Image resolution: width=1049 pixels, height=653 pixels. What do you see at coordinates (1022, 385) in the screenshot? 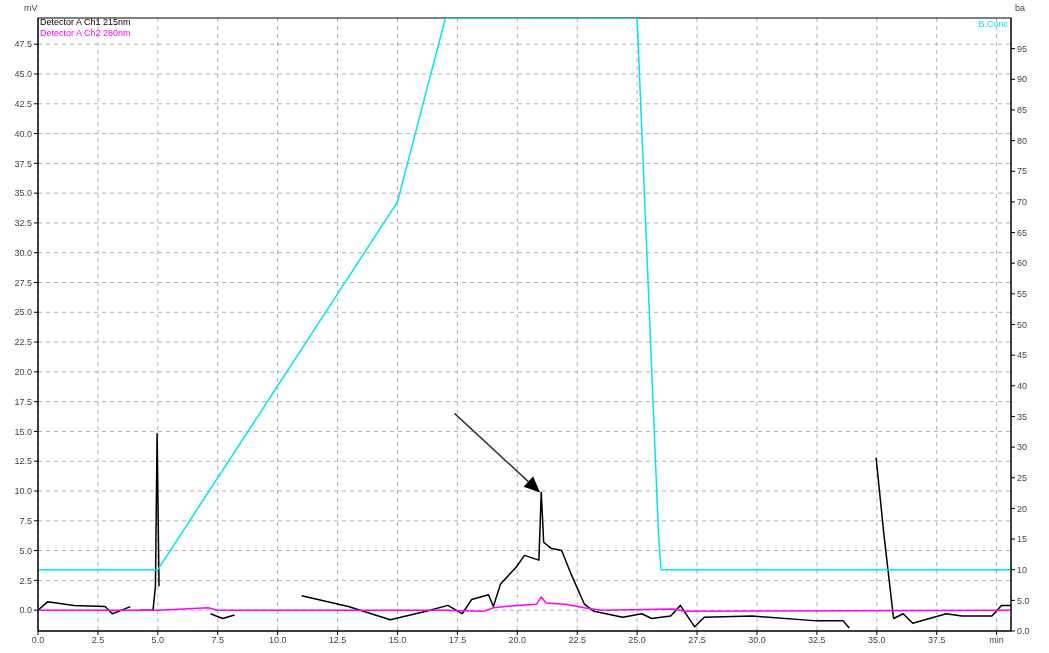
I see `y2-tick-label: 40` at bounding box center [1022, 385].